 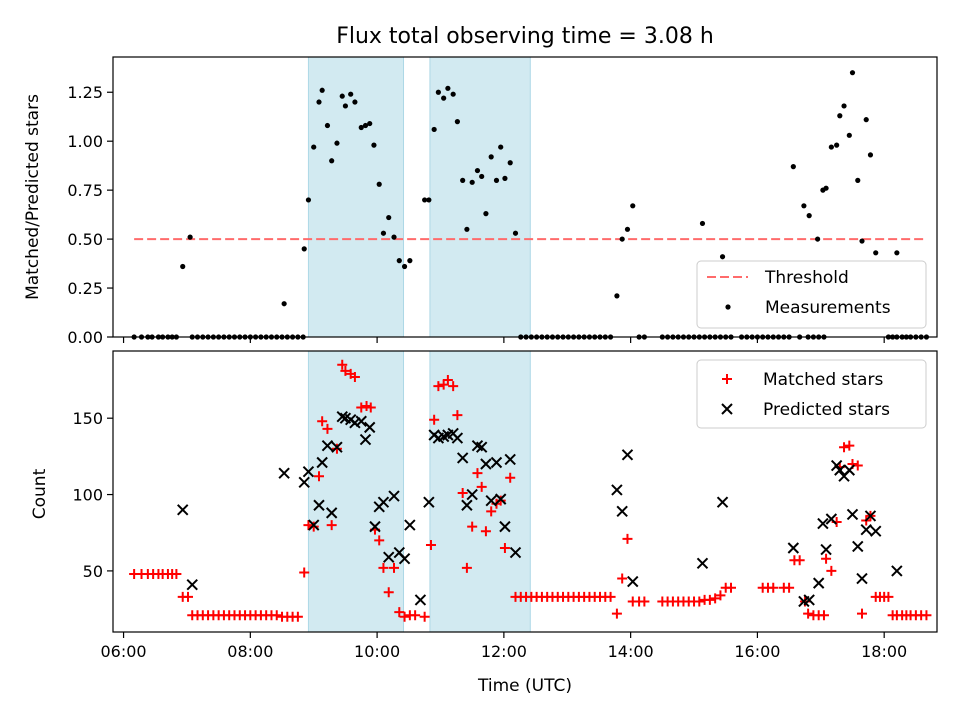 I want to click on bottom-shaded-band, so click(x=480, y=491).